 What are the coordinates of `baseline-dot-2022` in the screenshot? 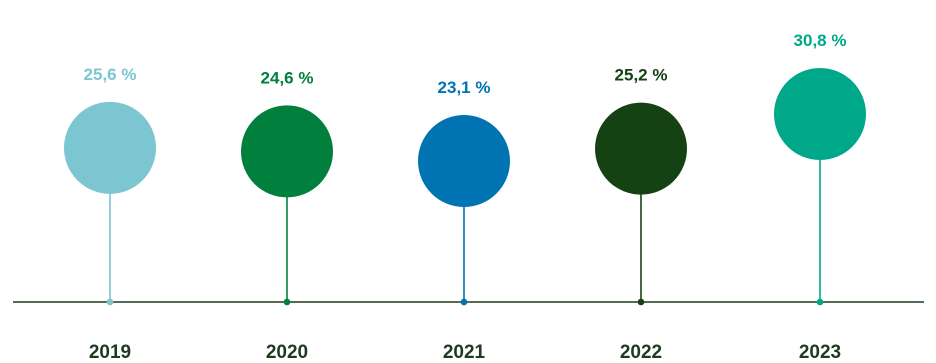 It's located at (641, 302).